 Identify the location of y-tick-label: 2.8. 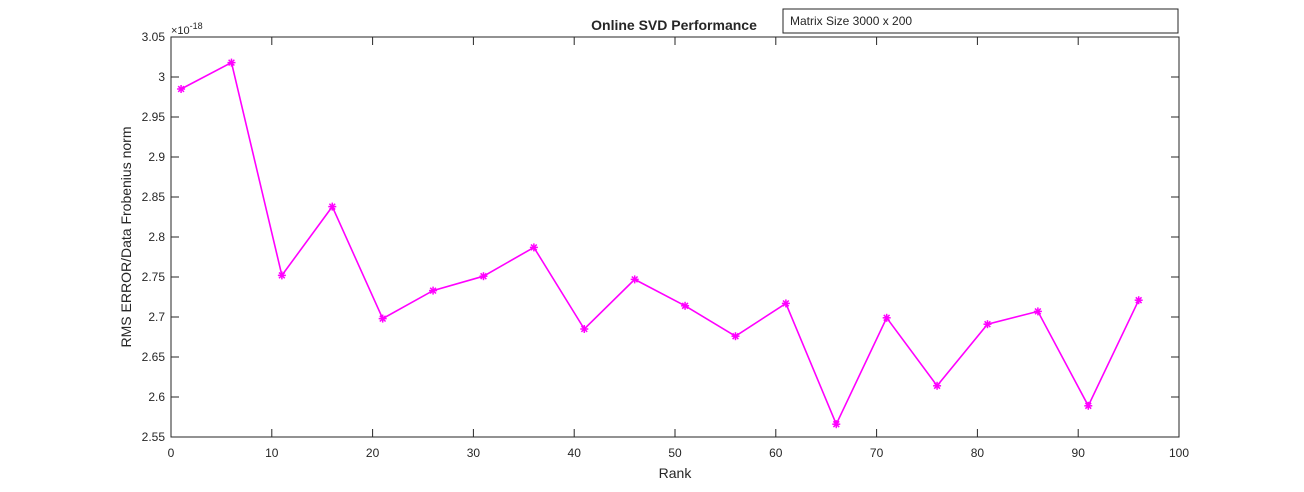
(156, 237).